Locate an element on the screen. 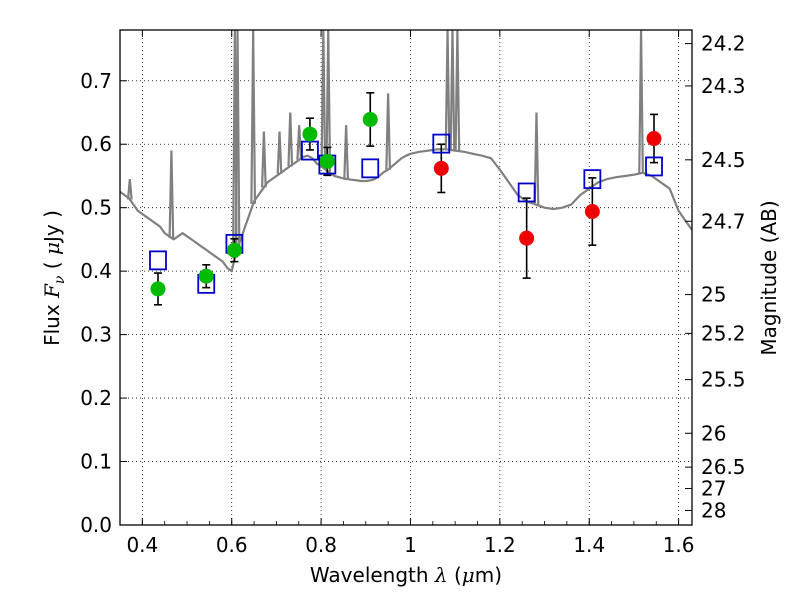 Image resolution: width=800 pixels, height=600 pixels. y2-tick-label: 24.2 is located at coordinates (723, 44).